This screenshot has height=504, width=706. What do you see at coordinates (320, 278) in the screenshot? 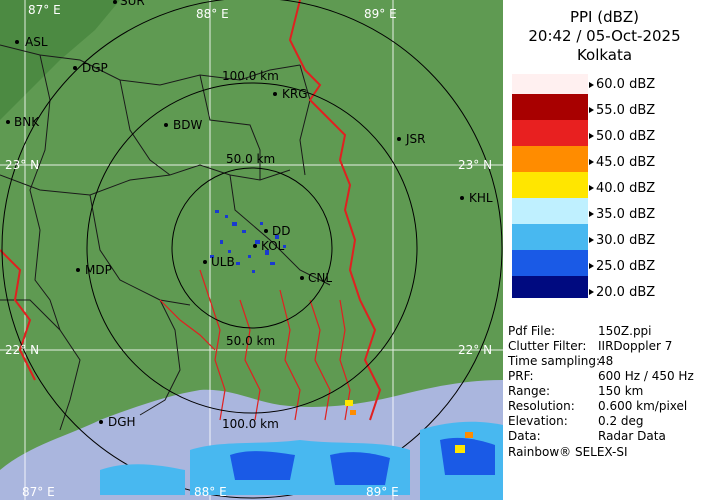
I see `city-label-cnl: CNL` at bounding box center [320, 278].